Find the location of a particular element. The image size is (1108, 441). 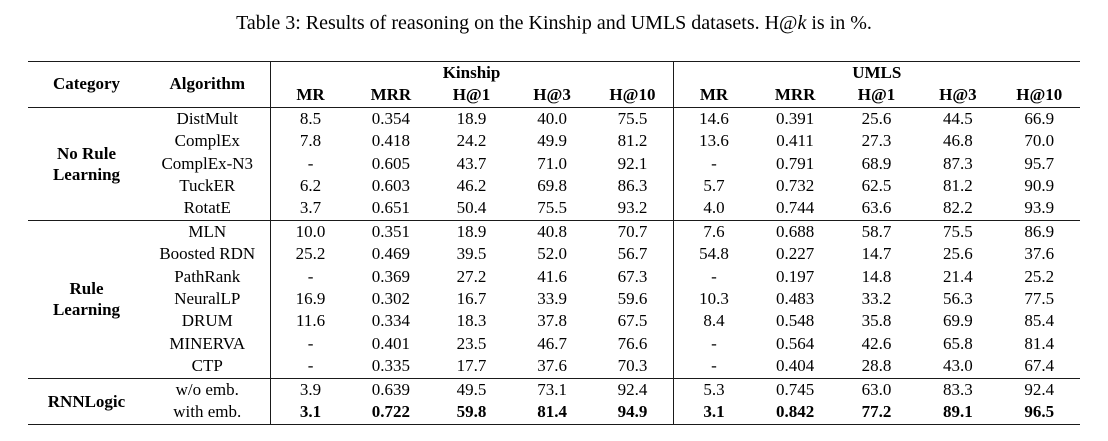

value-cell: 3.7 is located at coordinates (310, 209).